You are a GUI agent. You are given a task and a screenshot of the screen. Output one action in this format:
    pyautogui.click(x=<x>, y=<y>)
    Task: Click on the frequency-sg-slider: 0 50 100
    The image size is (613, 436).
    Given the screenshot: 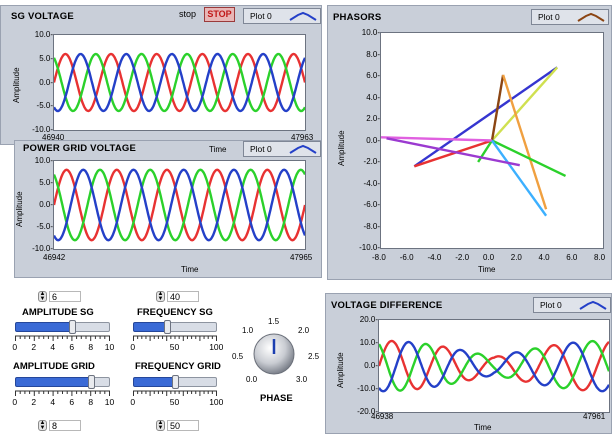 What is the action you would take?
    pyautogui.click(x=176, y=336)
    